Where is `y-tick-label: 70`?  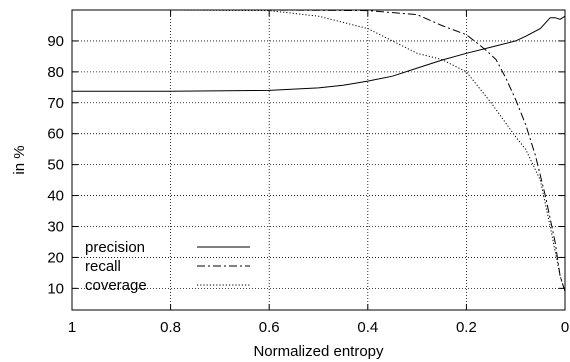
y-tick-label: 70 is located at coordinates (55, 103).